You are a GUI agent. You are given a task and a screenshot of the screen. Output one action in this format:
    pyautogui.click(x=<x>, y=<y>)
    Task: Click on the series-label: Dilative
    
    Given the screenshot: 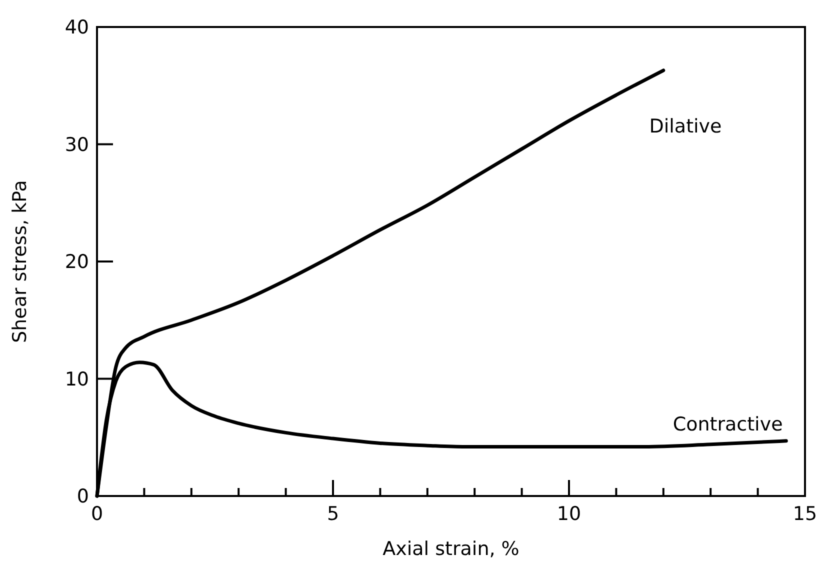 What is the action you would take?
    pyautogui.click(x=685, y=127)
    